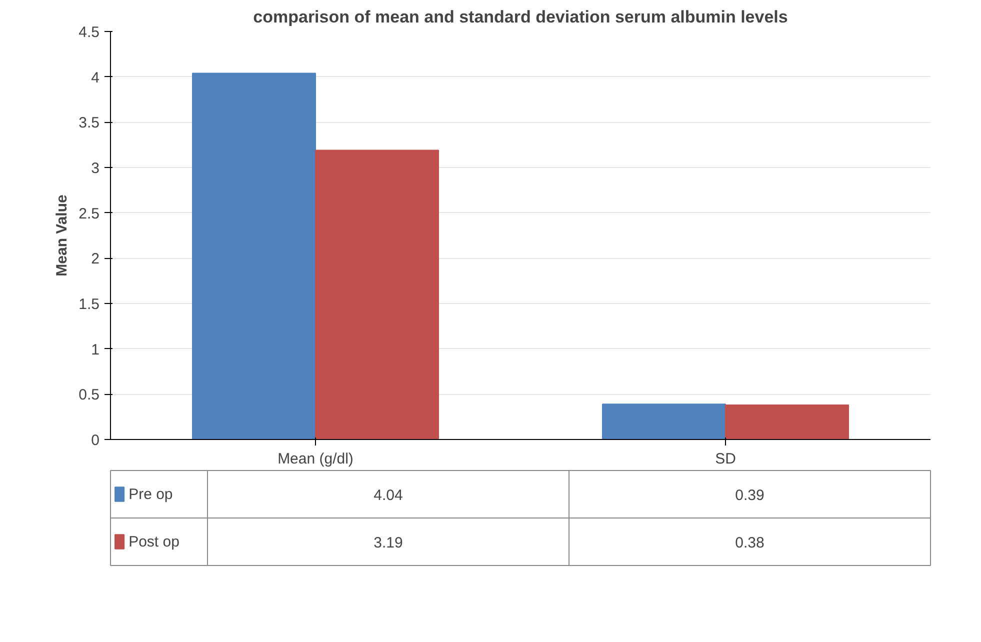 This screenshot has height=642, width=981. What do you see at coordinates (95, 349) in the screenshot?
I see `y-tick-label: 1` at bounding box center [95, 349].